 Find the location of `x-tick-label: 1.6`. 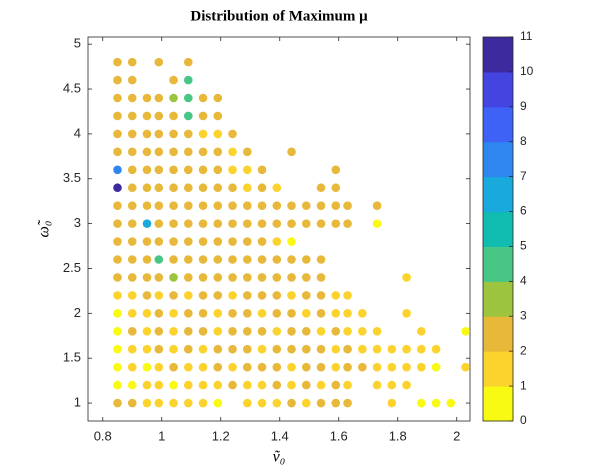

x-tick-label: 1.6 is located at coordinates (339, 435).